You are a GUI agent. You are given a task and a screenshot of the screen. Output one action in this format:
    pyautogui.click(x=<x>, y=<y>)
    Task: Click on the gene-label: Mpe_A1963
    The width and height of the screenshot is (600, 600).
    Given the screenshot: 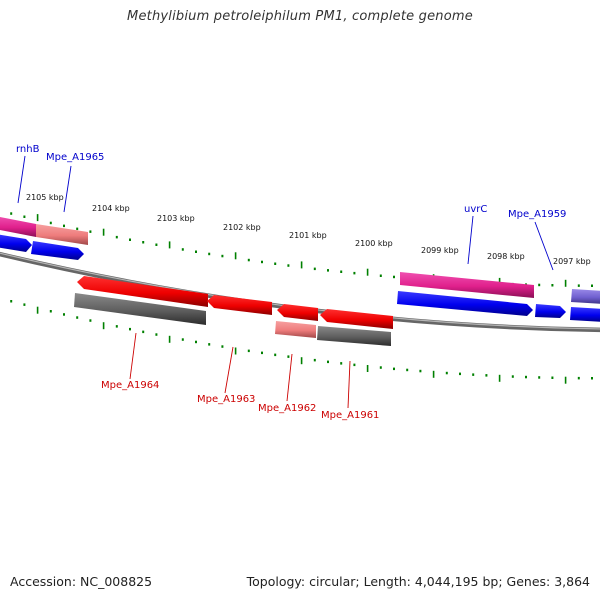 What is the action you would take?
    pyautogui.click(x=226, y=399)
    